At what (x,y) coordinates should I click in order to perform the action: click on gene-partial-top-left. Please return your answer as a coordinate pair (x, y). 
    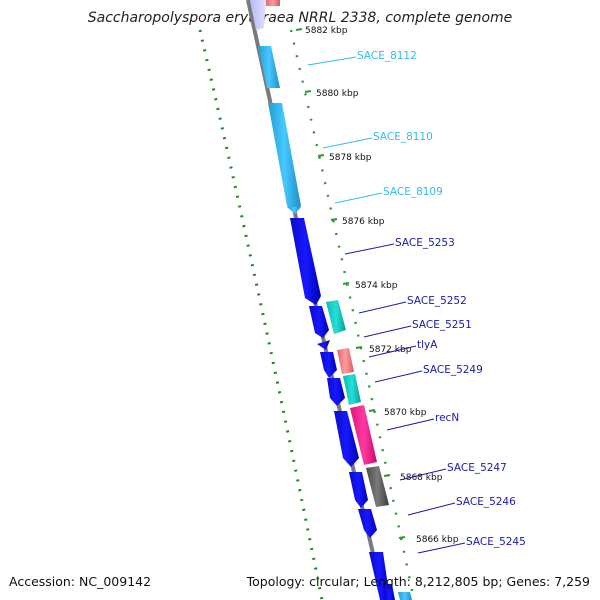
    Looking at the image, I should click on (258, 15).